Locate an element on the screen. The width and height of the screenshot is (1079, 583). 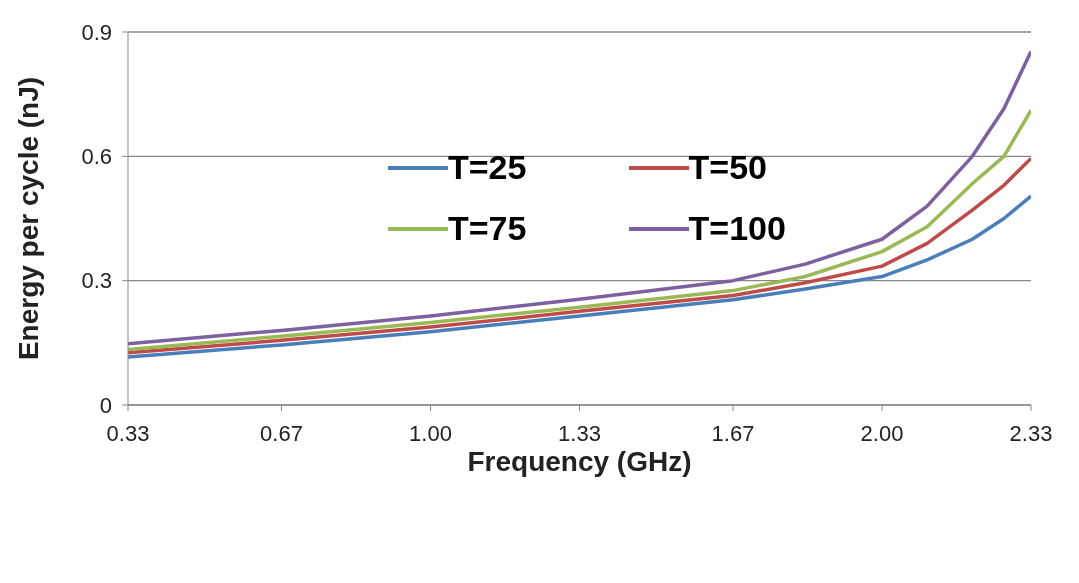
y-tick-label: 0.6 is located at coordinates (96, 157).